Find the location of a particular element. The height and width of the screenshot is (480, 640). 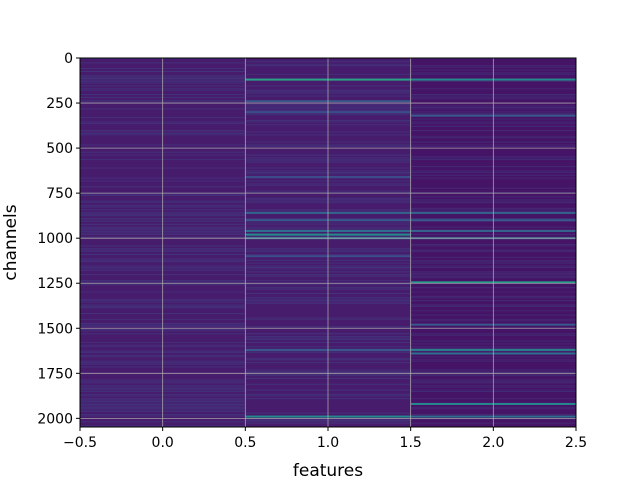

y-tick-label: 250 is located at coordinates (59, 104).